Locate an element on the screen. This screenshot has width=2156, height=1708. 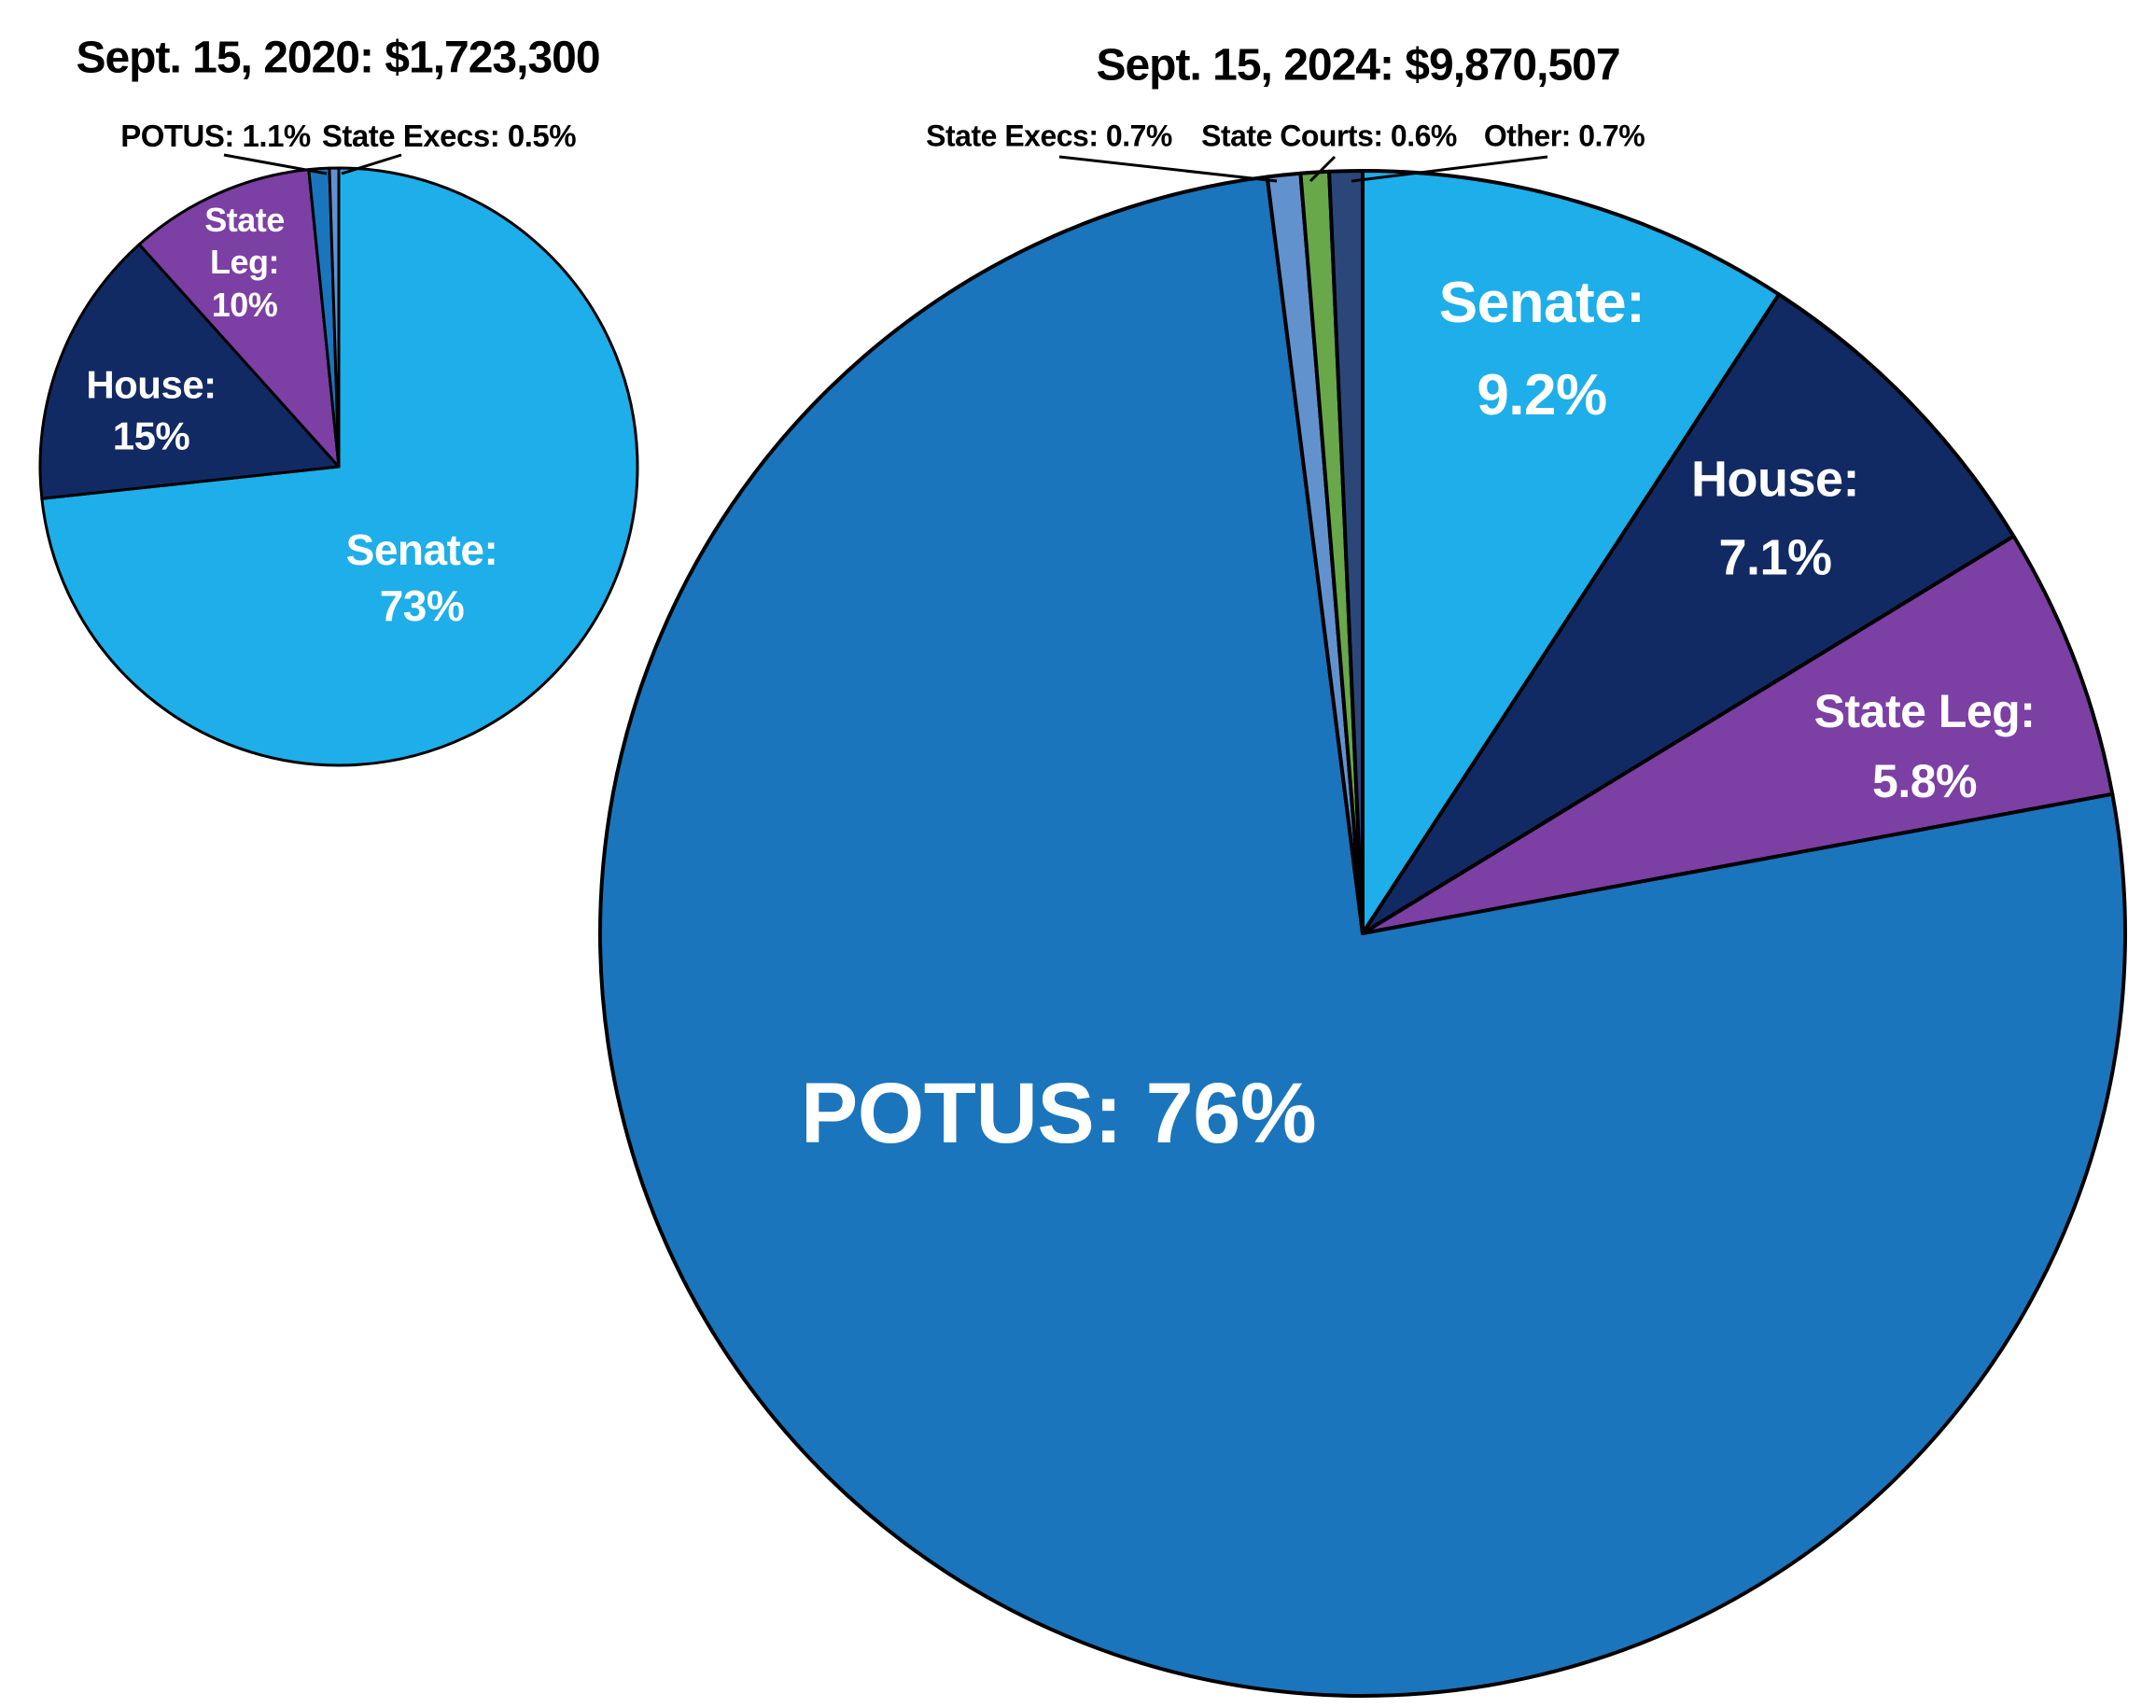
label-2020-senate: Senate: 73% is located at coordinates (421, 577).